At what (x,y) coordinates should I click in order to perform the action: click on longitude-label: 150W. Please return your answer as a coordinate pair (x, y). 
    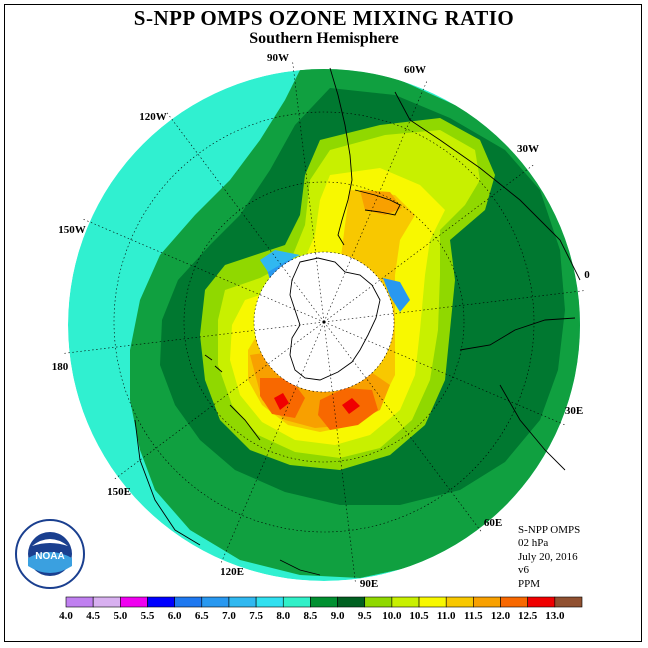
    Looking at the image, I should click on (72, 230).